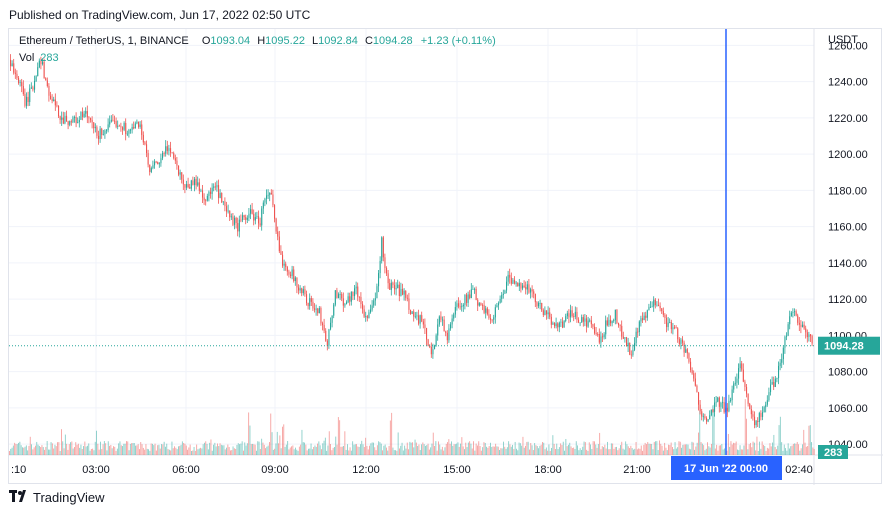 Image resolution: width=891 pixels, height=518 pixels. I want to click on volume-value: 283, so click(49, 58).